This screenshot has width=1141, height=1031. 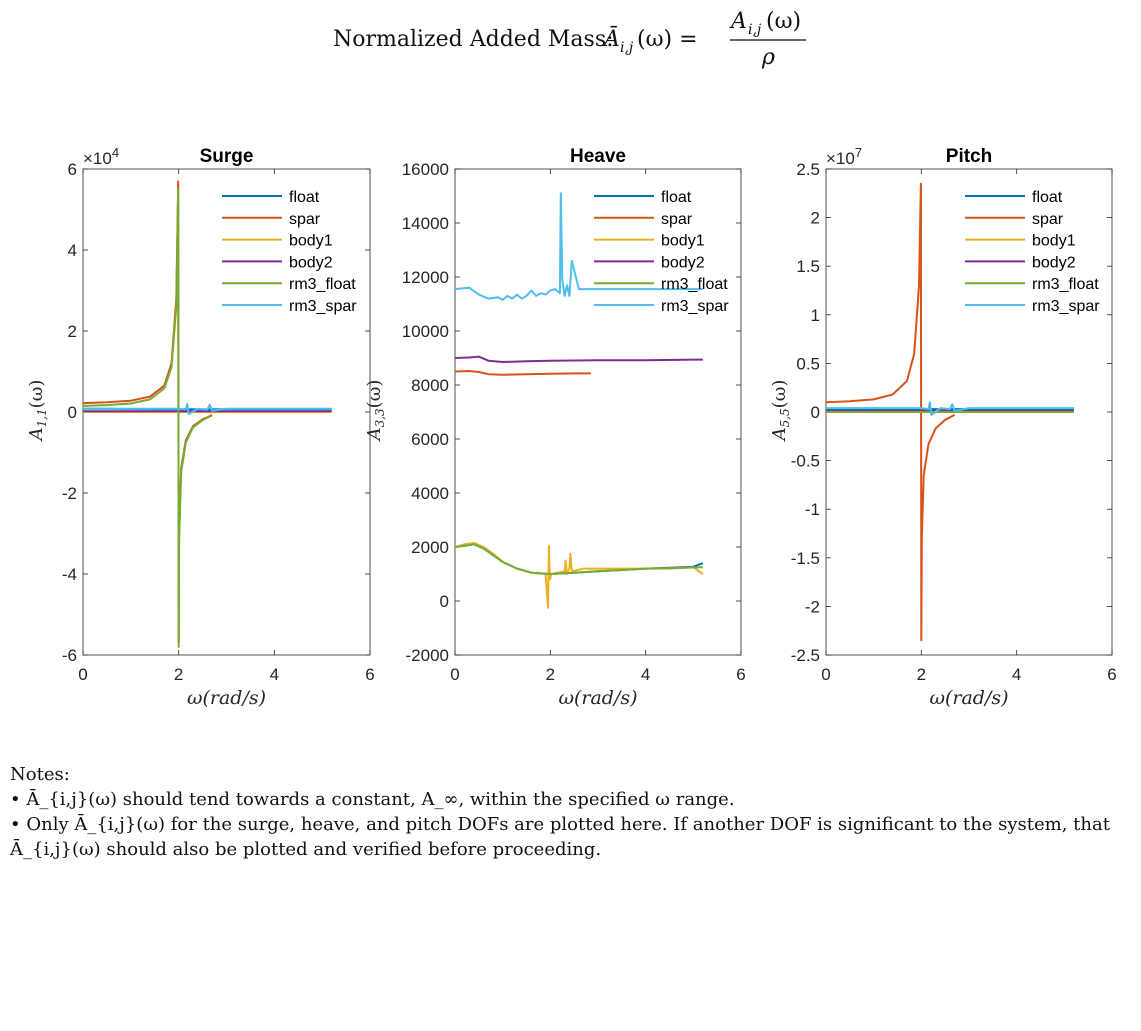 What do you see at coordinates (808, 363) in the screenshot?
I see `y-tick-label: 0.5` at bounding box center [808, 363].